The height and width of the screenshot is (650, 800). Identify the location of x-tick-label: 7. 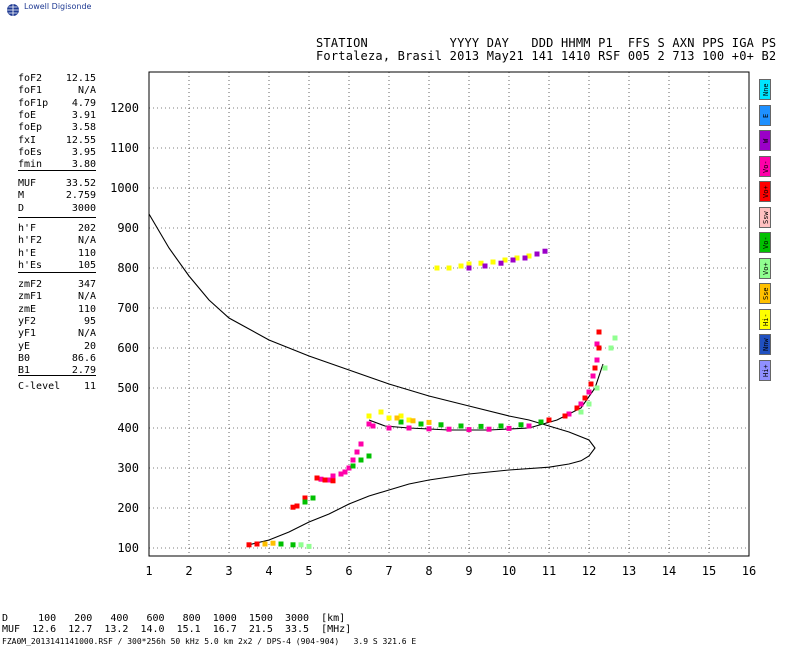
(388, 571).